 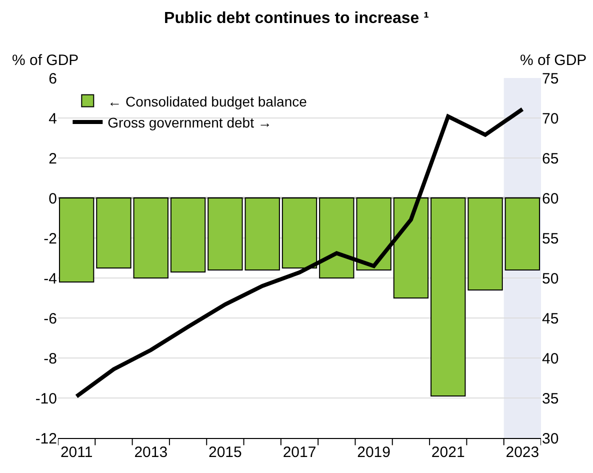 What do you see at coordinates (550, 239) in the screenshot?
I see `y2-tick-label: 55` at bounding box center [550, 239].